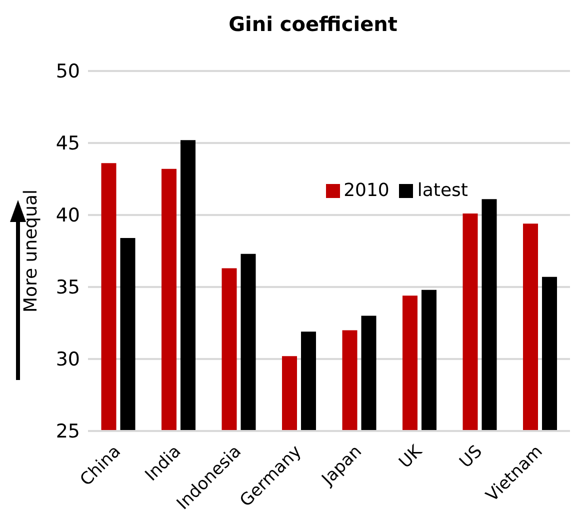  What do you see at coordinates (68, 431) in the screenshot?
I see `y-tick-label: 25` at bounding box center [68, 431].